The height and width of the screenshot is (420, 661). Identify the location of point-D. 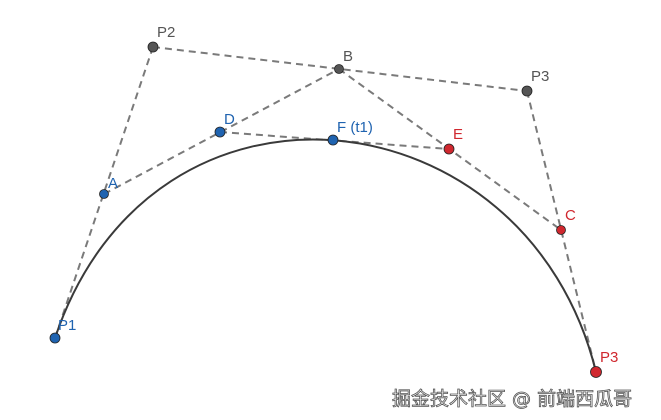
(220, 132).